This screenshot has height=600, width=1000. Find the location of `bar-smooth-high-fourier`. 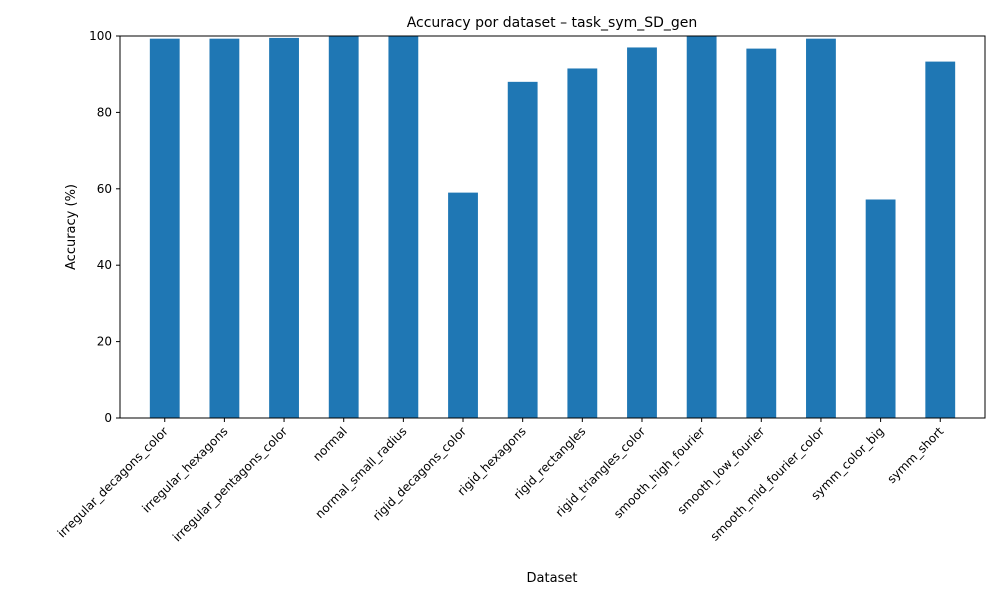

bar-smooth-high-fourier is located at coordinates (701, 227).